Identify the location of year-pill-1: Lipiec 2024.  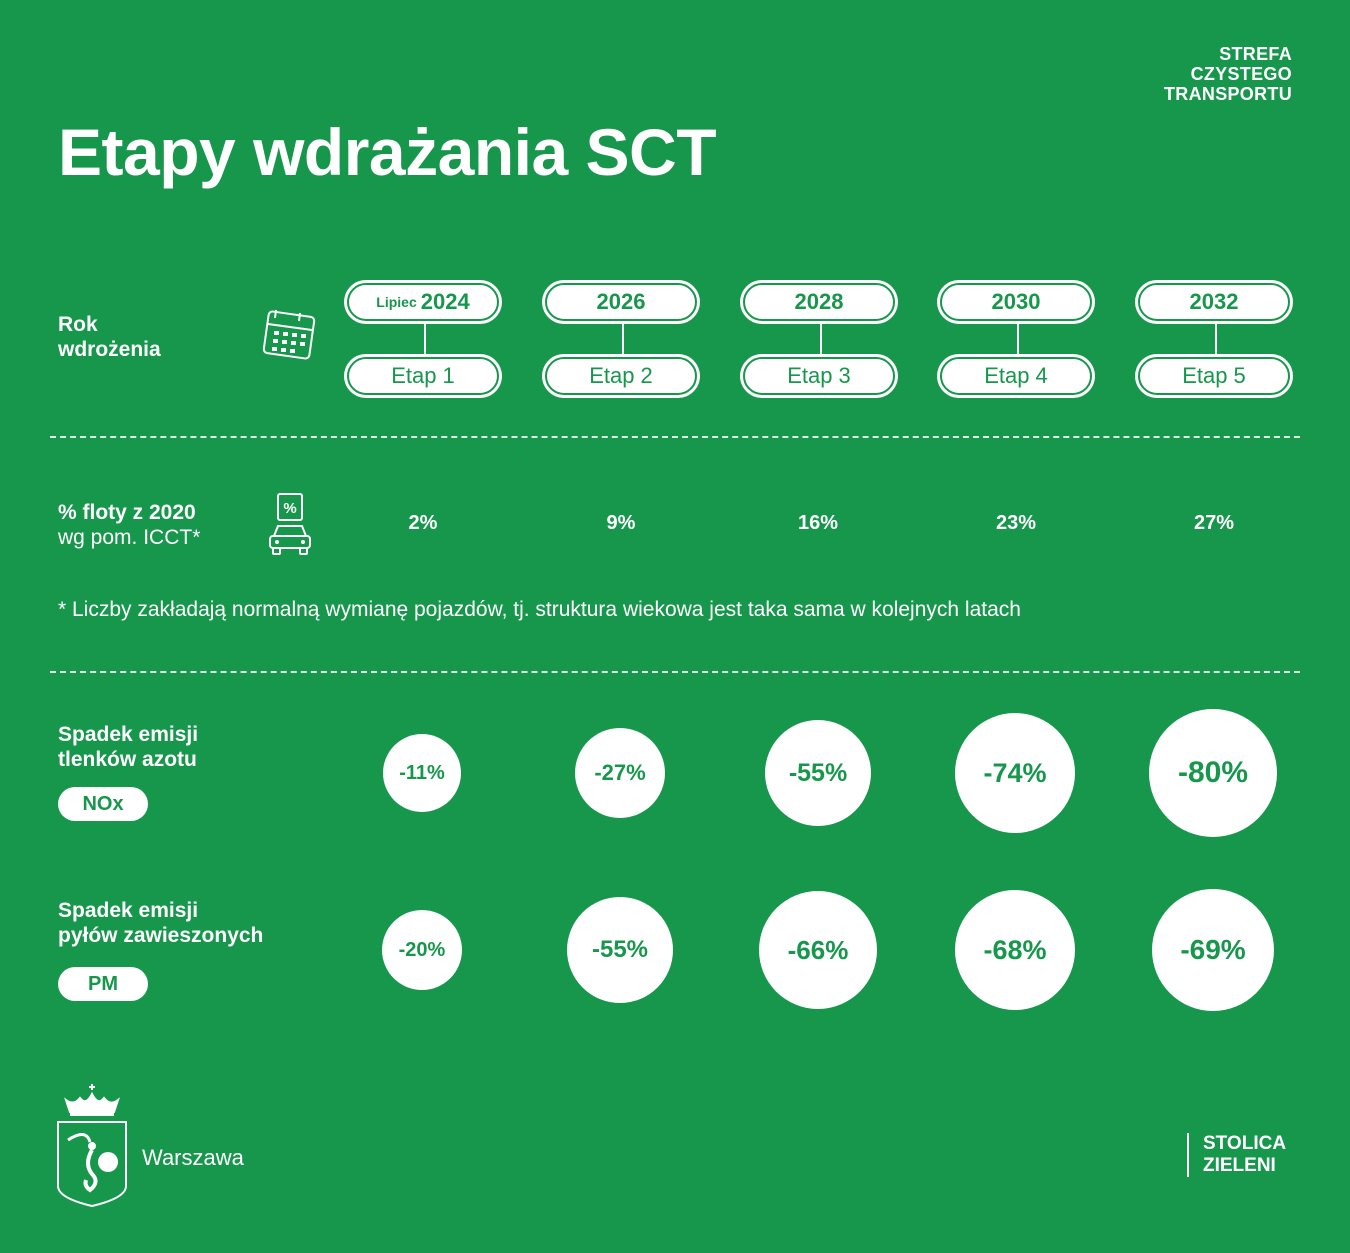
(423, 302).